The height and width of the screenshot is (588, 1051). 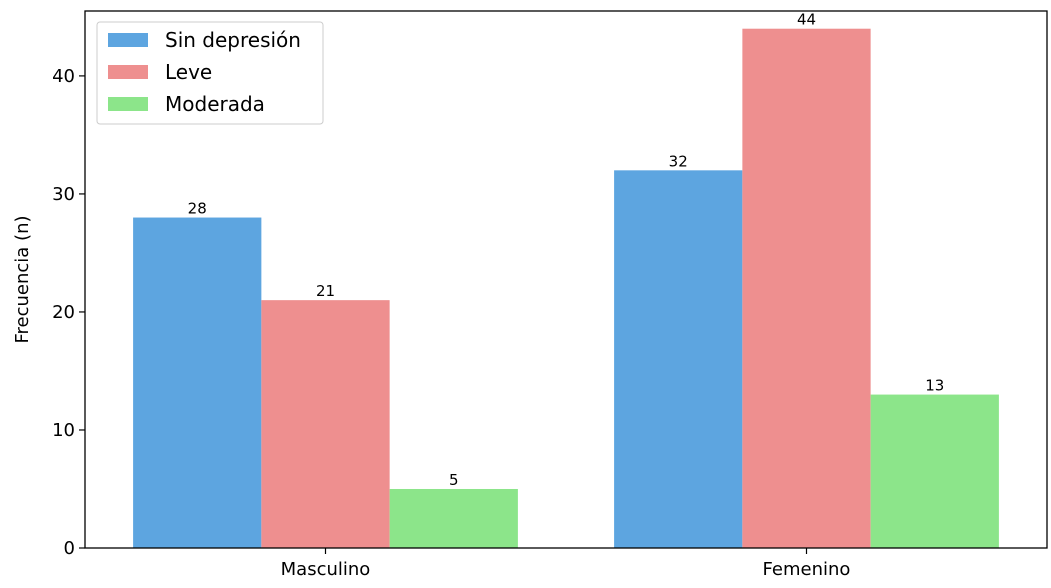 I want to click on legend: Sin depresión Leve Moderada, so click(x=210, y=73).